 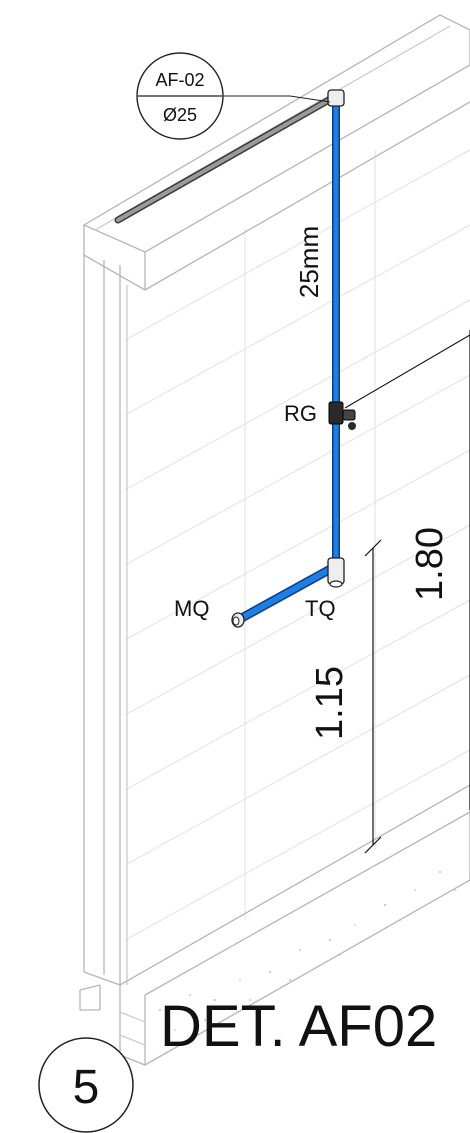 What do you see at coordinates (191, 608) in the screenshot?
I see `mq-label: MQ` at bounding box center [191, 608].